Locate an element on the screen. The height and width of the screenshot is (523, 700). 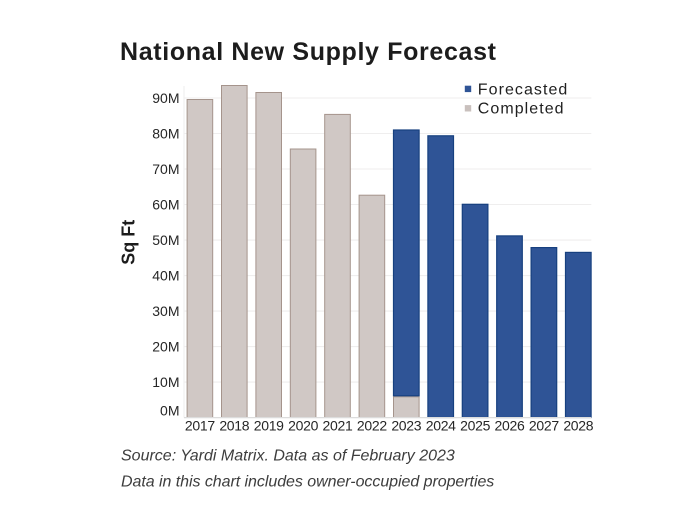
svg-text: 80M is located at coordinates (165, 134).